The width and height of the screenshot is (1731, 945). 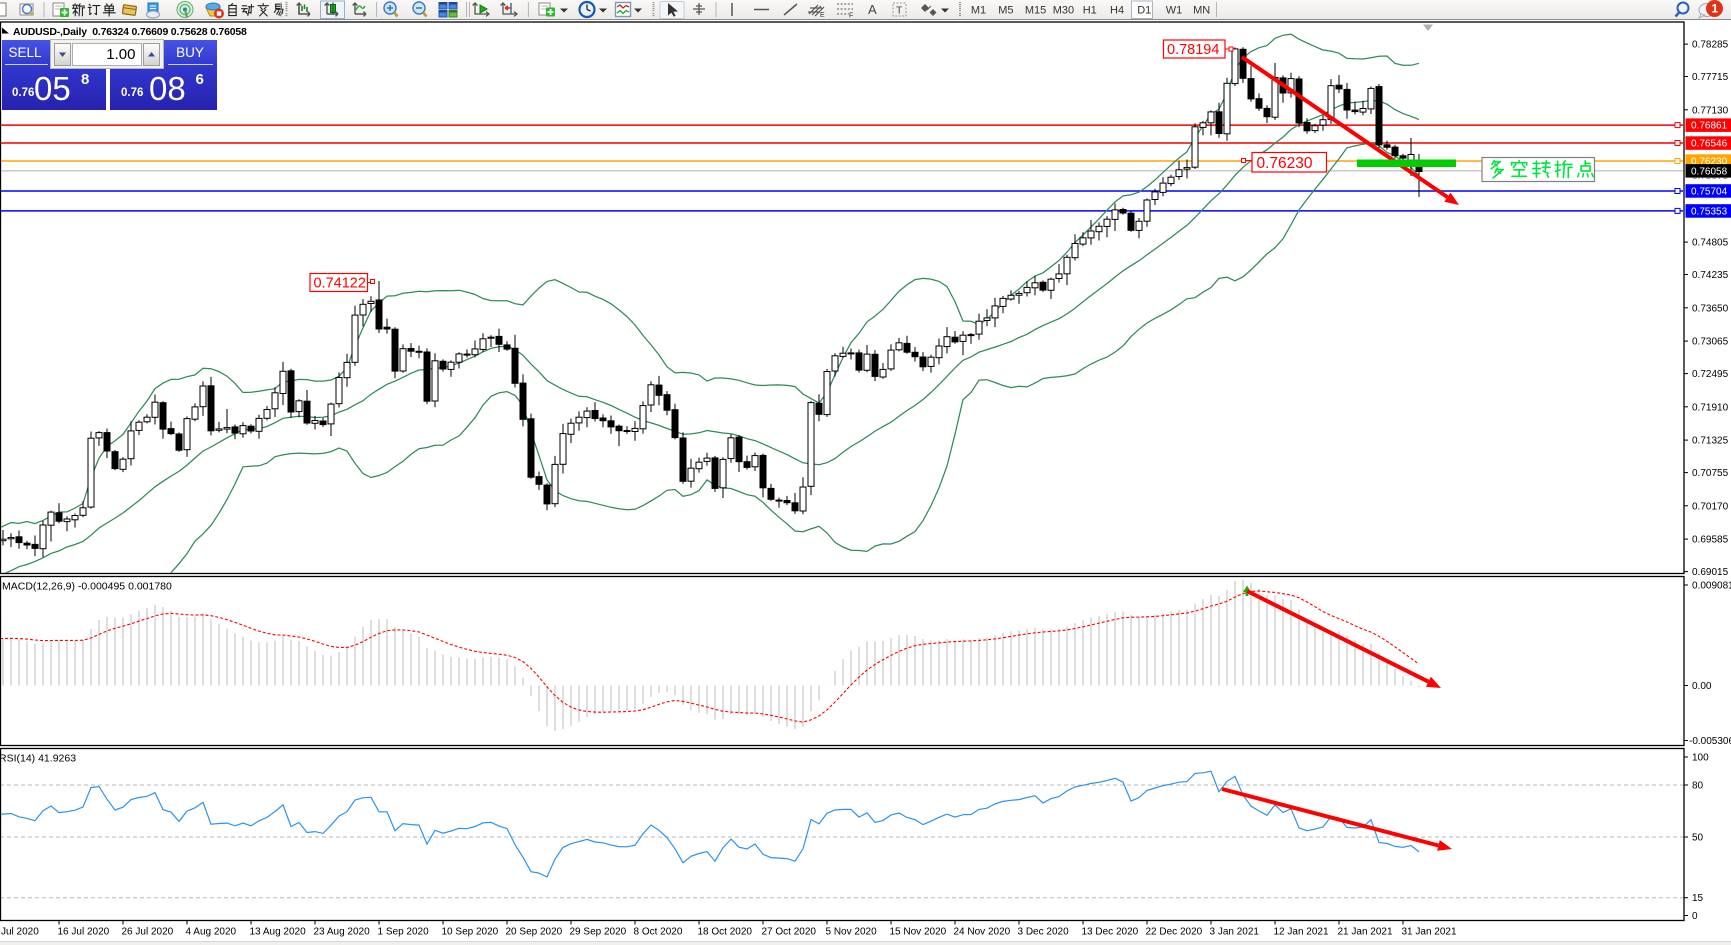 I want to click on svg-text: 24 Nov 2020, so click(x=982, y=932).